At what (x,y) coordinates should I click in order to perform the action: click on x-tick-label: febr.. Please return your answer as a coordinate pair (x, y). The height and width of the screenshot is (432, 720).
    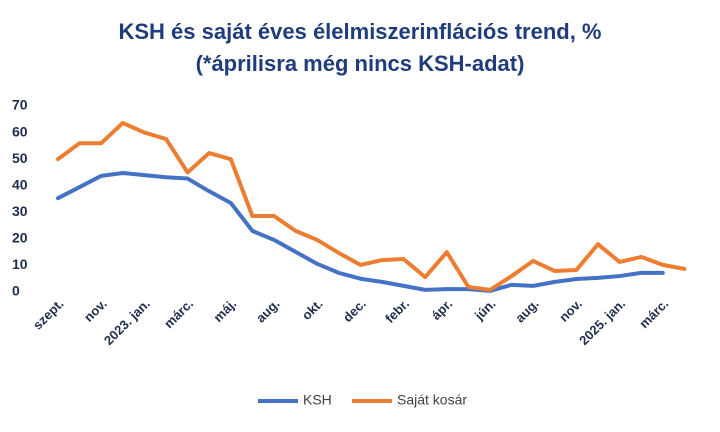
    Looking at the image, I should click on (397, 311).